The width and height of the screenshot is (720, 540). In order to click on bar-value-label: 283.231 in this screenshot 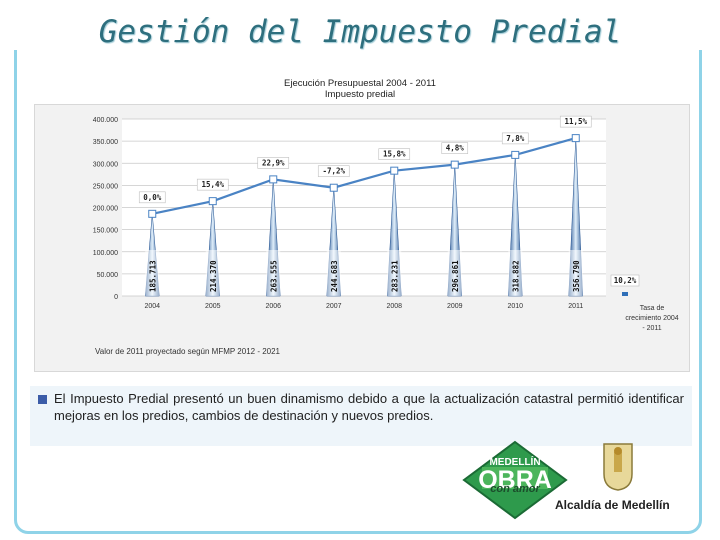, I will do `click(394, 276)`.